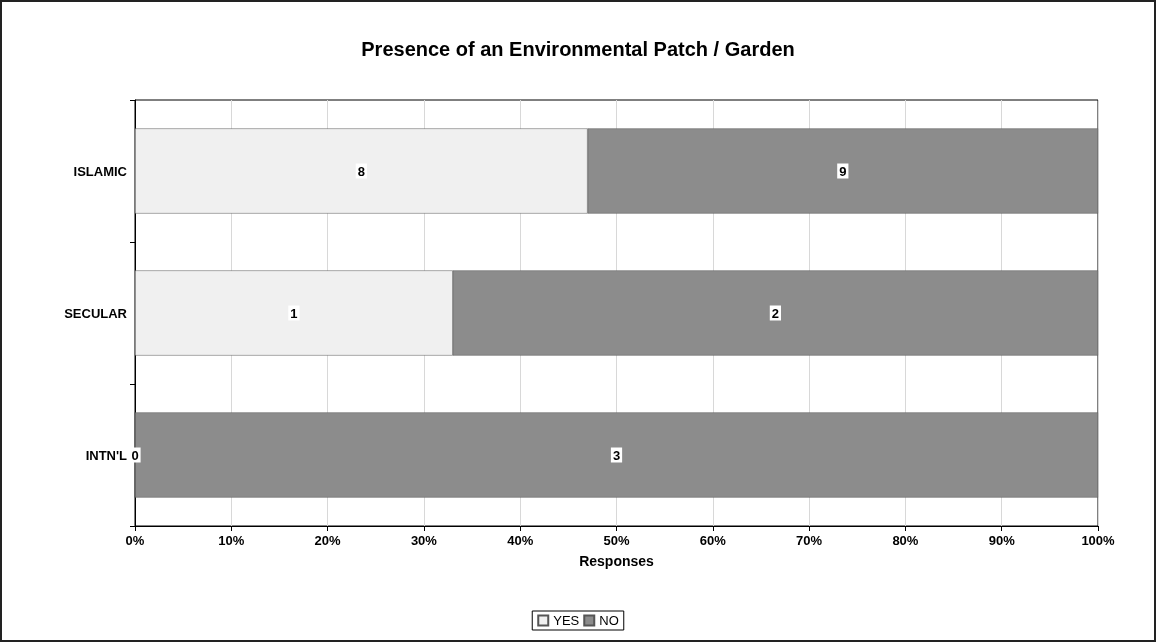  What do you see at coordinates (905, 540) in the screenshot?
I see `x-tick-label: 80%` at bounding box center [905, 540].